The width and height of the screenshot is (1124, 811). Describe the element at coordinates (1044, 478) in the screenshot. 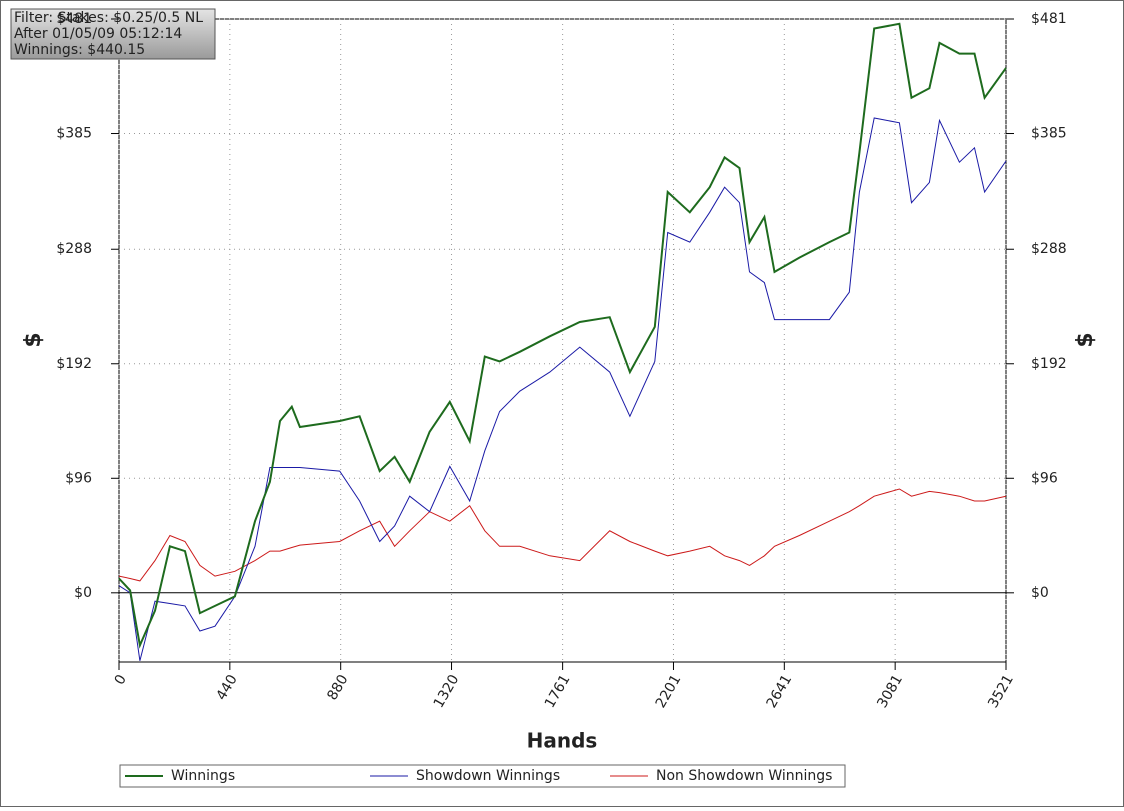

I see `y2-tick-label: $96` at that location.